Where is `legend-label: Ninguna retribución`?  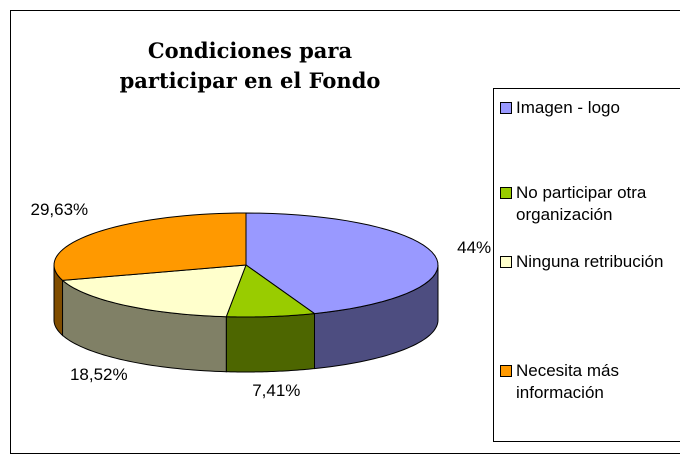
legend-label: Ninguna retribución is located at coordinates (590, 261).